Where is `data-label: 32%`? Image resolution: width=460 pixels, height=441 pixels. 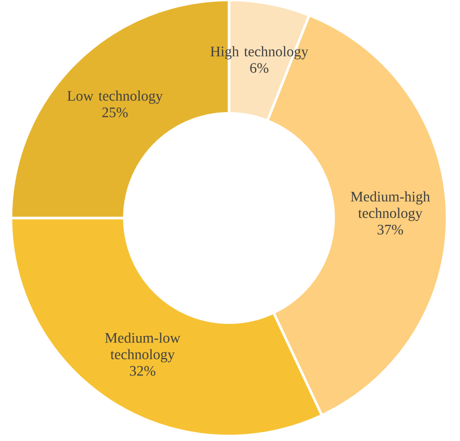
data-label: 32% is located at coordinates (143, 371).